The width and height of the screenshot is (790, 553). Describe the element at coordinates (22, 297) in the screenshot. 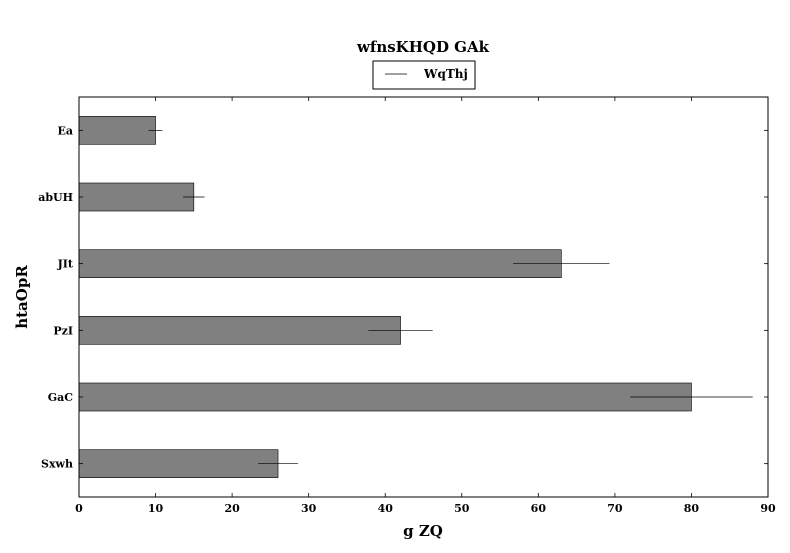

I see `y-axis-label: htaOpR` at that location.